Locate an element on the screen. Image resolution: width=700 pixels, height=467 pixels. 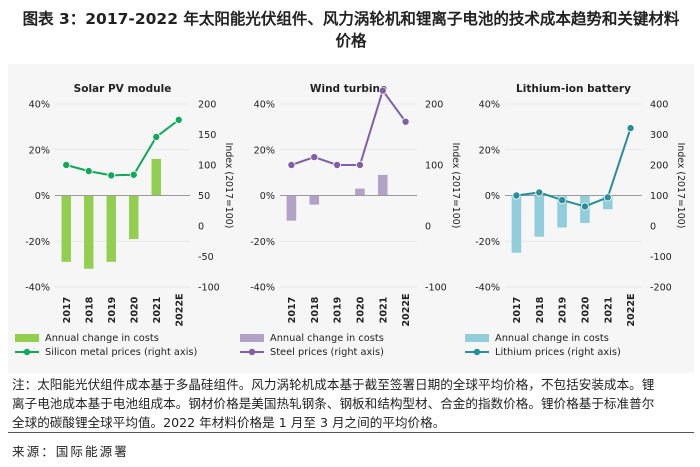
right-tick-label: -50 is located at coordinates (206, 257).